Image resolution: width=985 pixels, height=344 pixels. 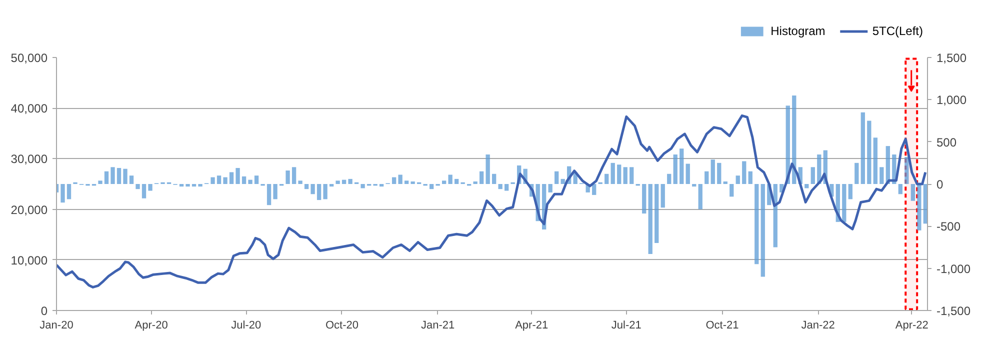 What do you see at coordinates (151, 326) in the screenshot?
I see `x-tick-label: Apr-20` at bounding box center [151, 326].